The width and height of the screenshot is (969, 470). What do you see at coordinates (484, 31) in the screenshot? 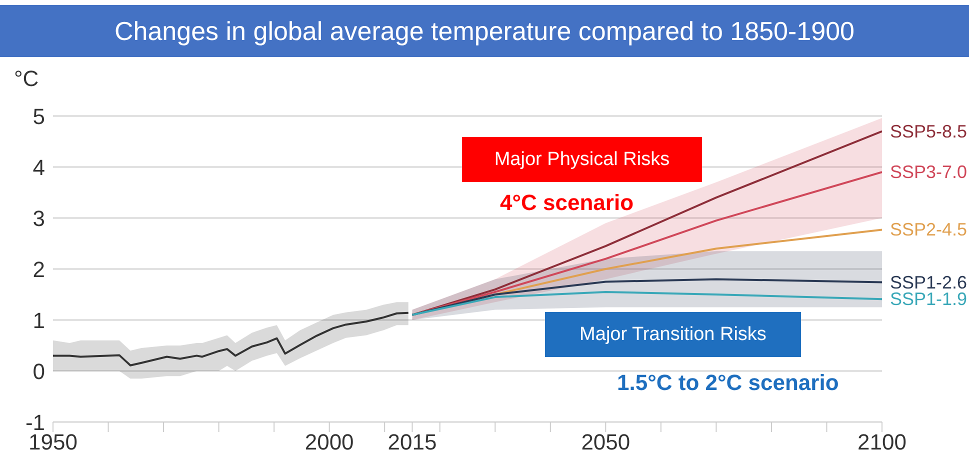
I see `chart-title: Changes in global average temperature compared to 1850-1900` at bounding box center [484, 31].